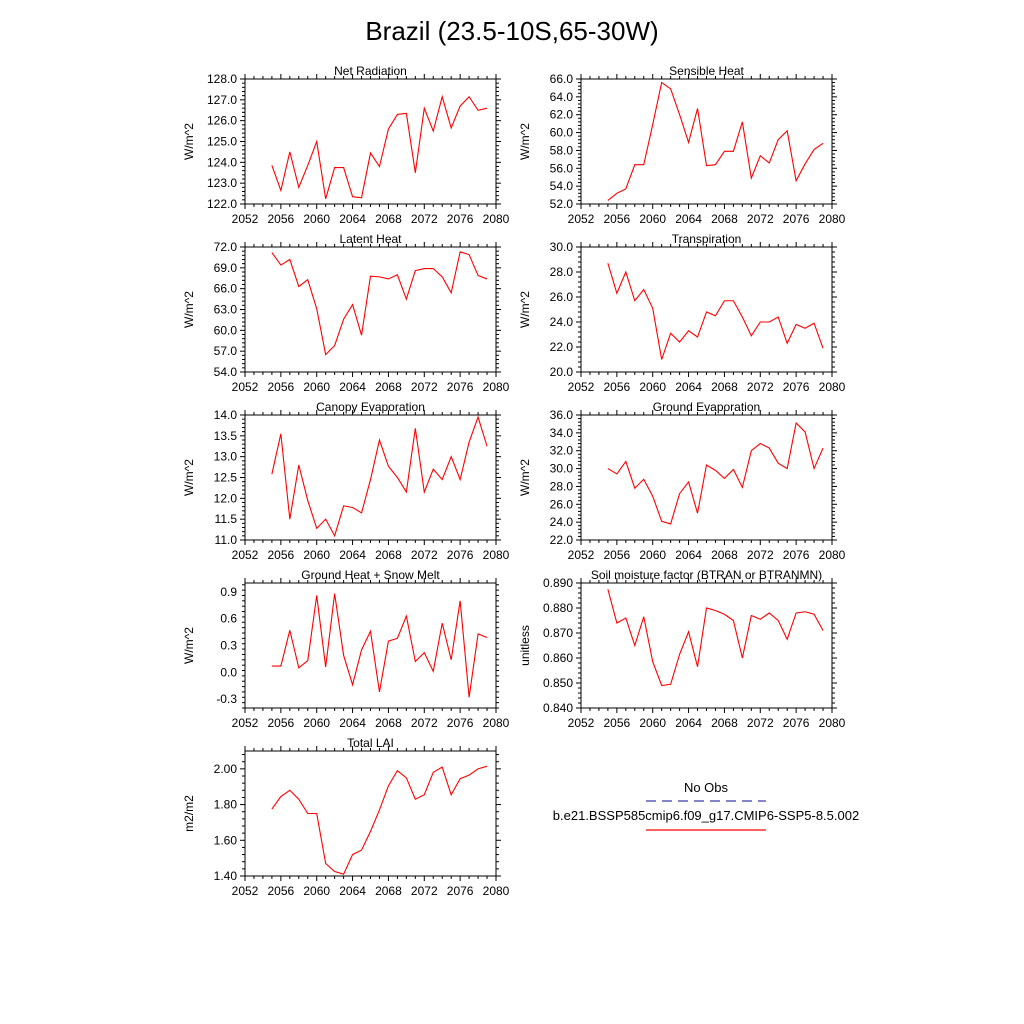  Describe the element at coordinates (370, 141) in the screenshot. I see `plot-frame-net-radiation` at that location.